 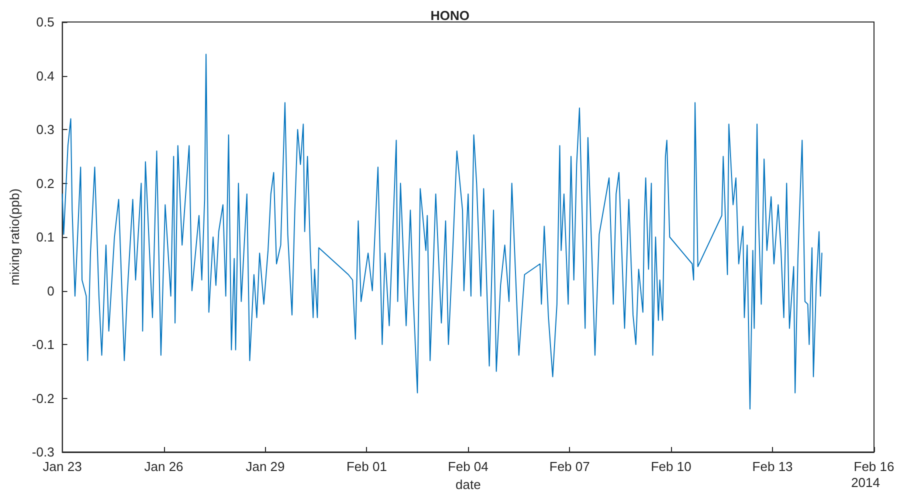 I want to click on y-tick-label: 0.4, so click(x=45, y=76).